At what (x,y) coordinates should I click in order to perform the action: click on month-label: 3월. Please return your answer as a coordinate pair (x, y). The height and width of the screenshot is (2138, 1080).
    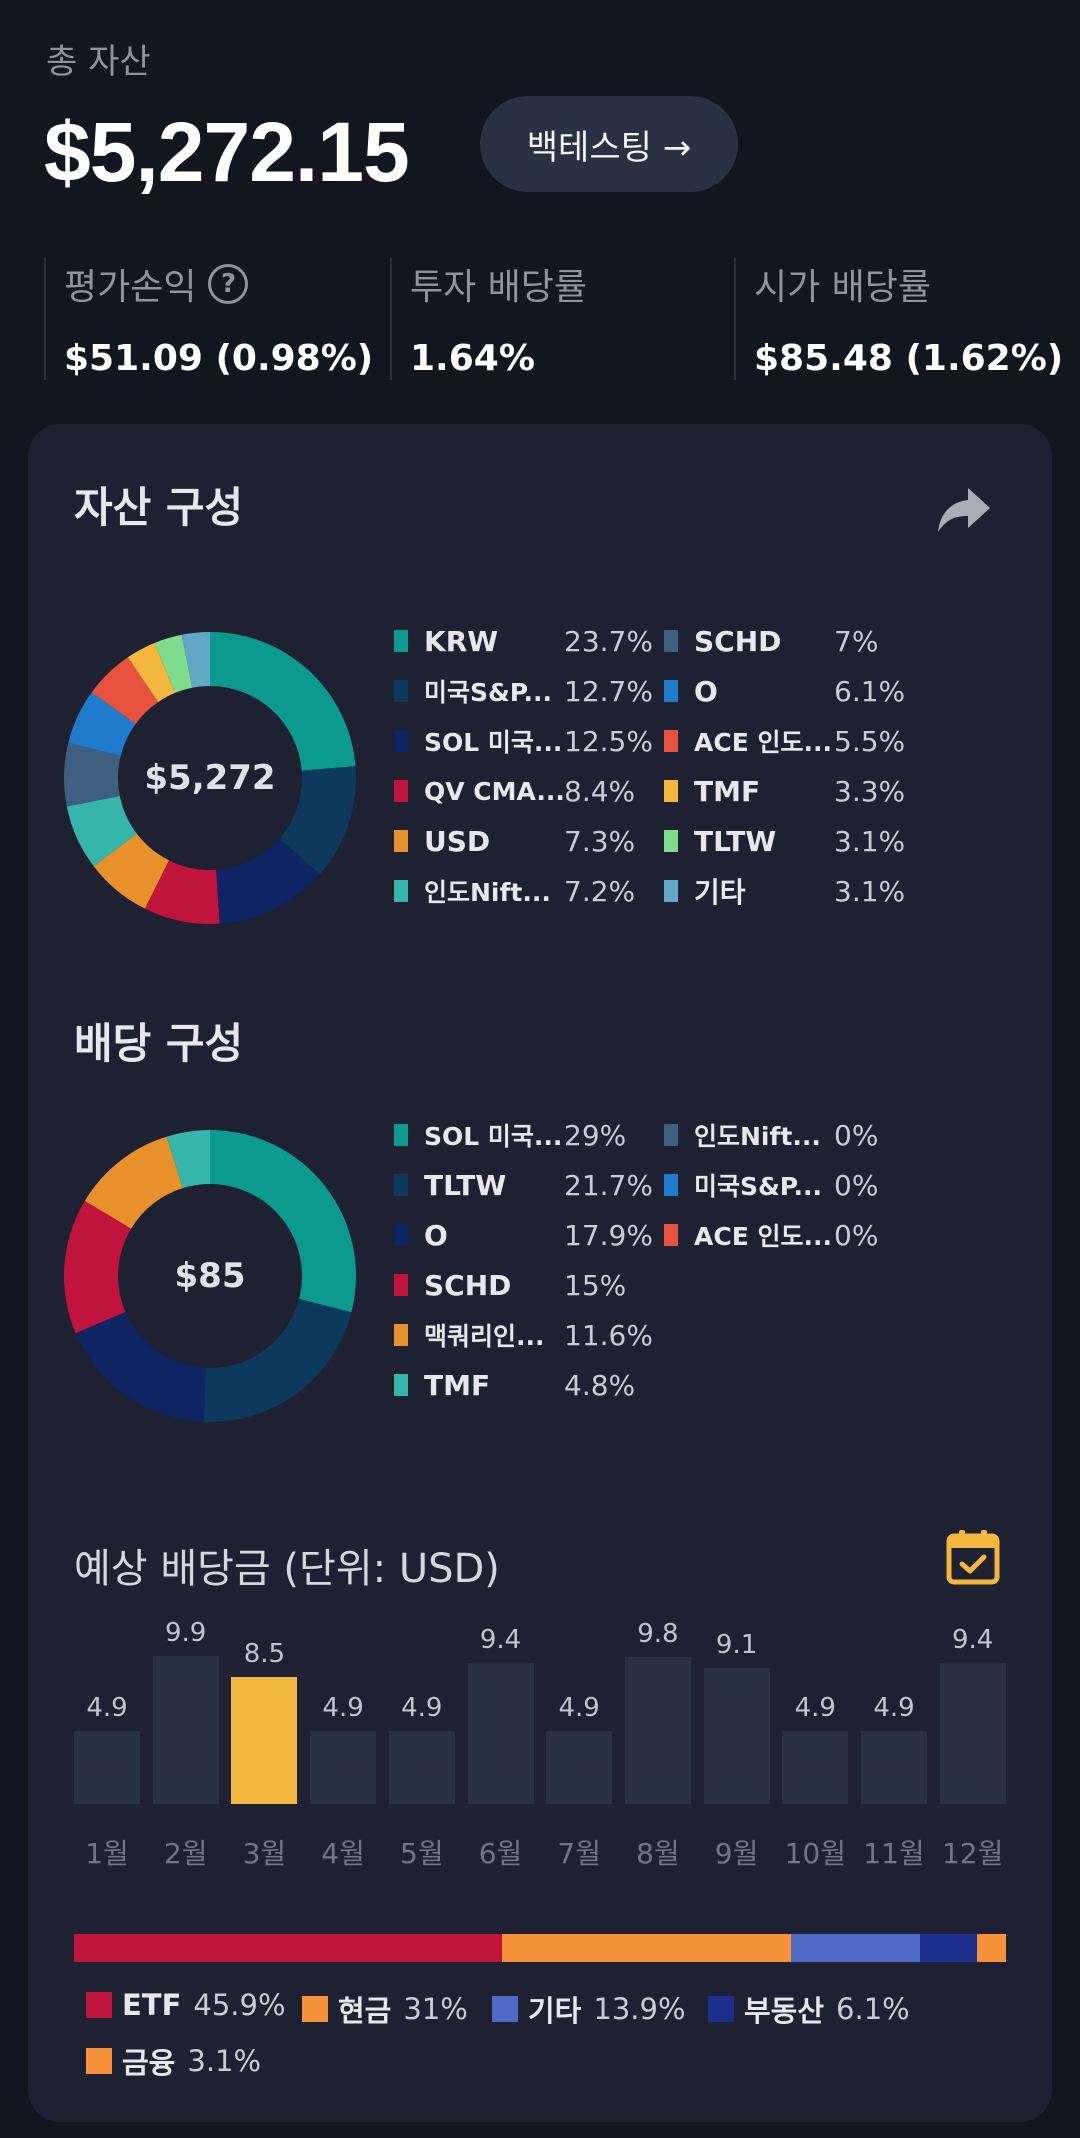
    Looking at the image, I should click on (264, 1853).